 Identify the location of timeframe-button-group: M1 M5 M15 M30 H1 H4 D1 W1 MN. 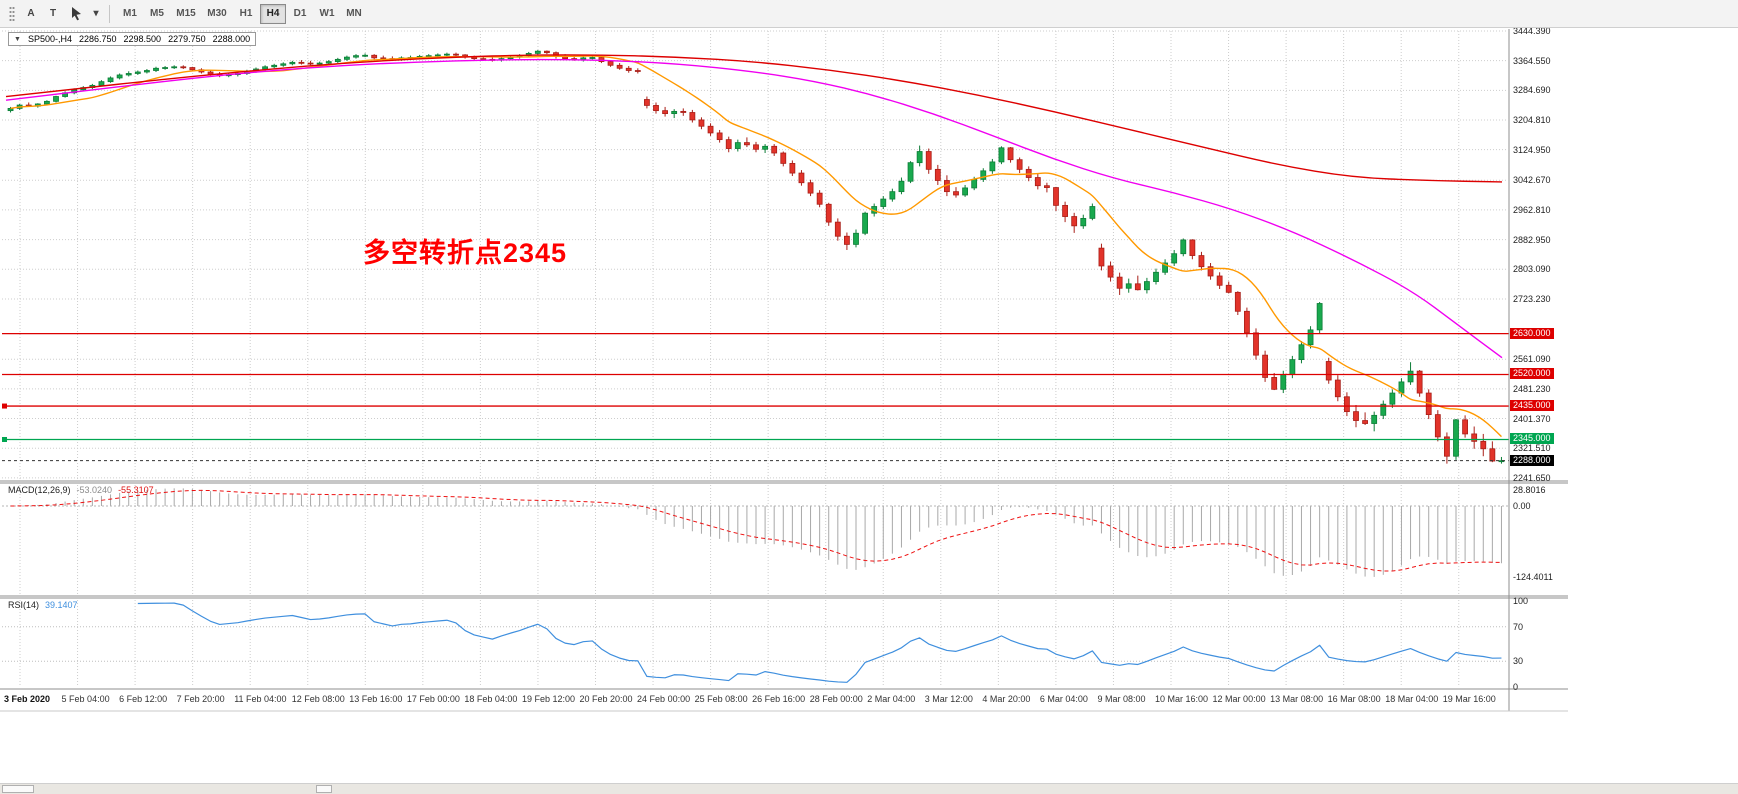
(242, 13).